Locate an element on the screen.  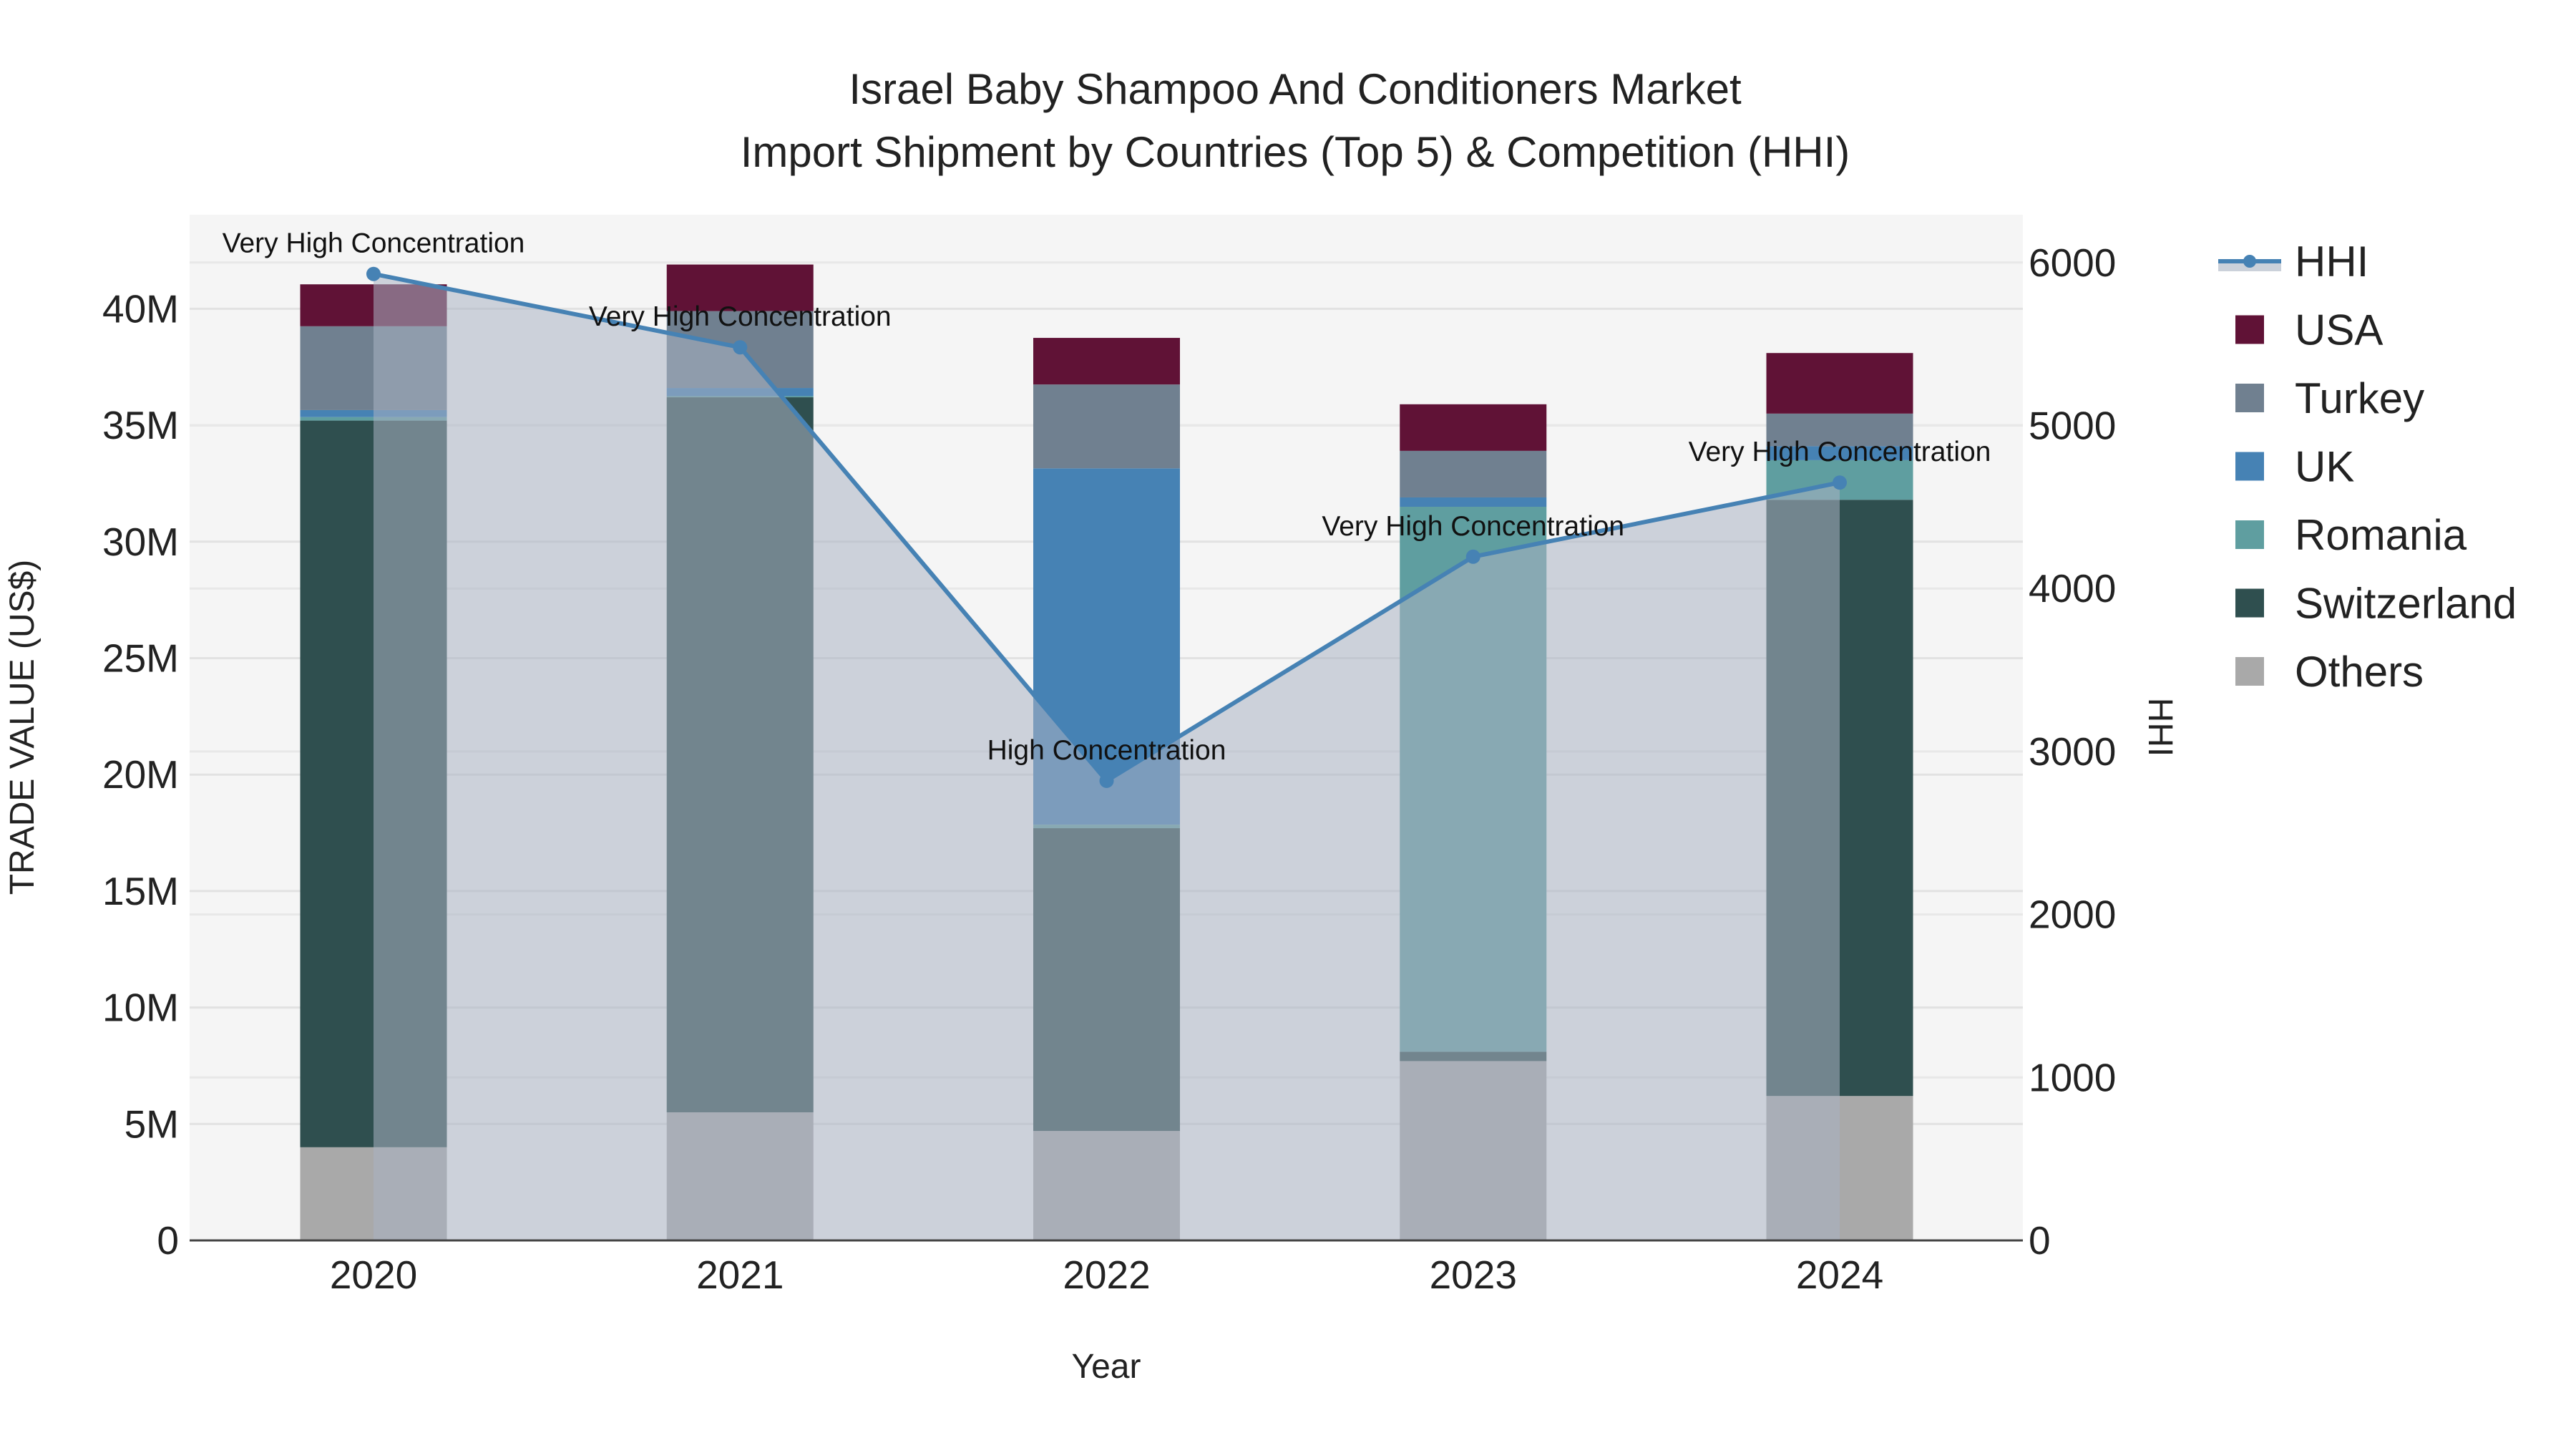
legend-item-switzerland: Switzerland is located at coordinates (2376, 604).